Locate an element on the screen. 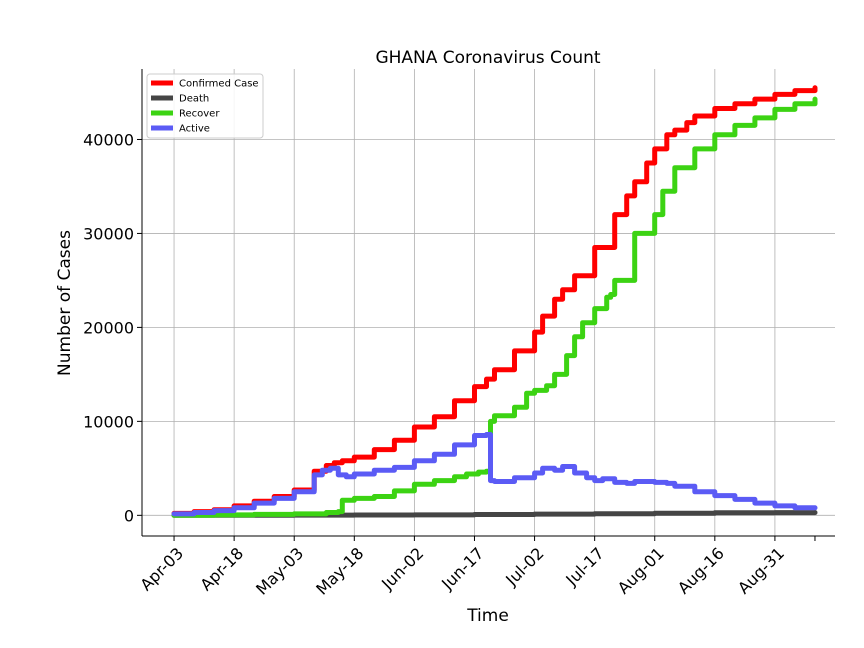  legend-label-recover: Recover is located at coordinates (199, 114).